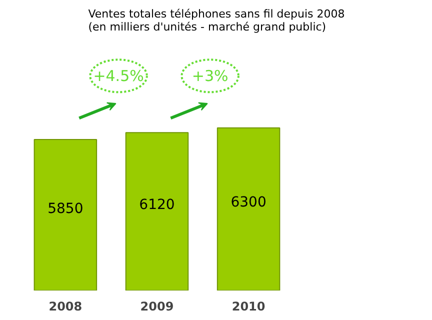 The image size is (432, 320). I want to click on x-tick-label: 2008, so click(65, 307).